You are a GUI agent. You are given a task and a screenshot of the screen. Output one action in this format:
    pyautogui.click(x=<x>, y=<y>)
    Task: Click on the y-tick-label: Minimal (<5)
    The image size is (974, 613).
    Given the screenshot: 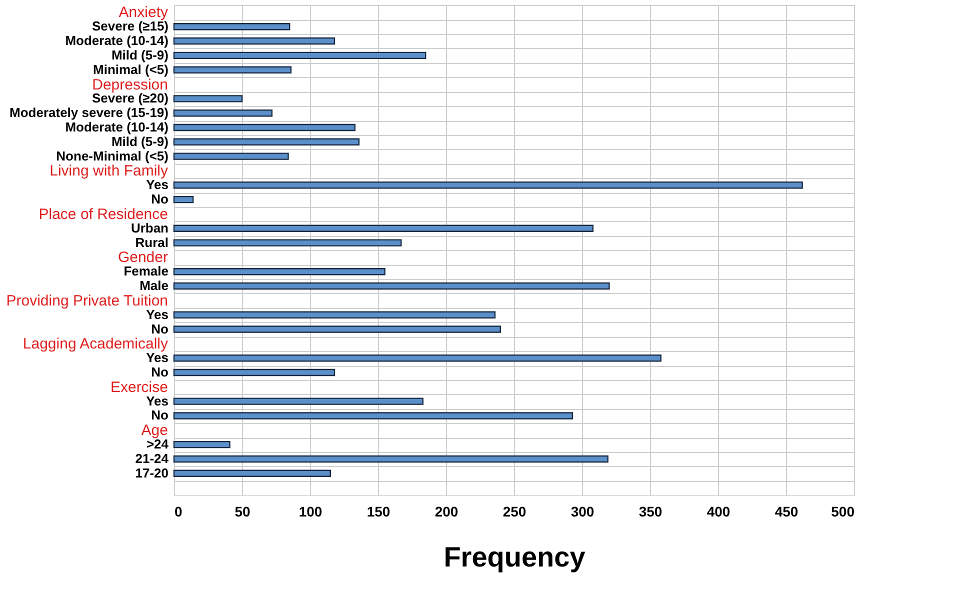 What is the action you would take?
    pyautogui.click(x=130, y=69)
    